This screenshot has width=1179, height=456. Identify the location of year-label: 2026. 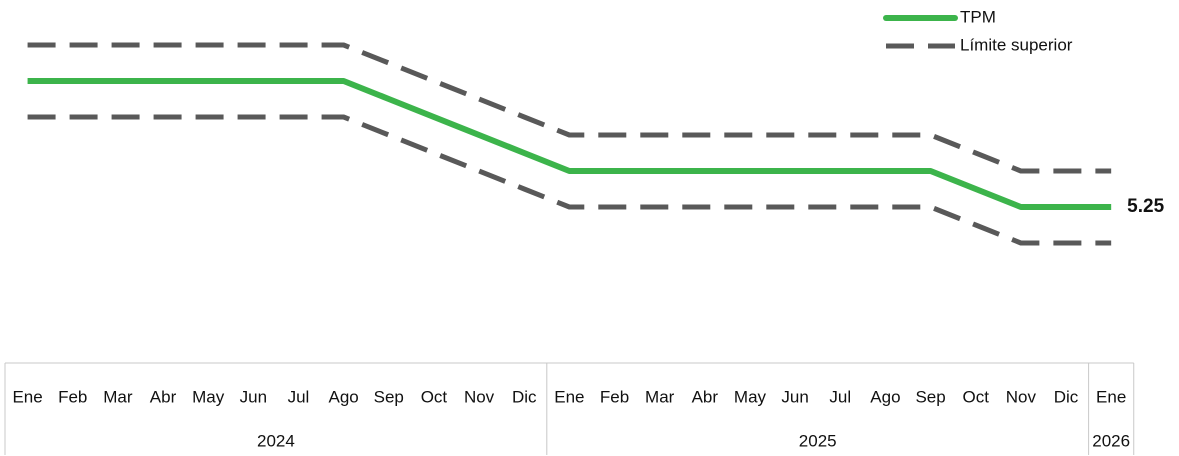
(1111, 440).